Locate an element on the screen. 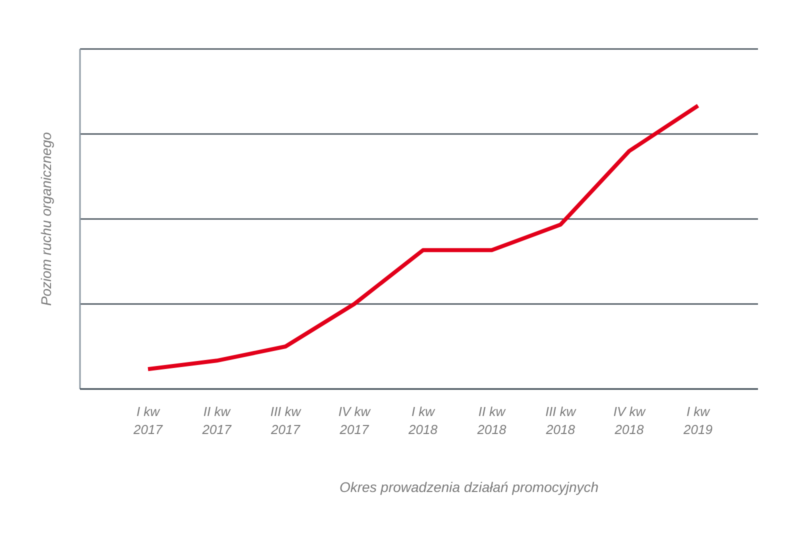 The height and width of the screenshot is (541, 810). x-tick-label: II kw 2018 is located at coordinates (491, 420).